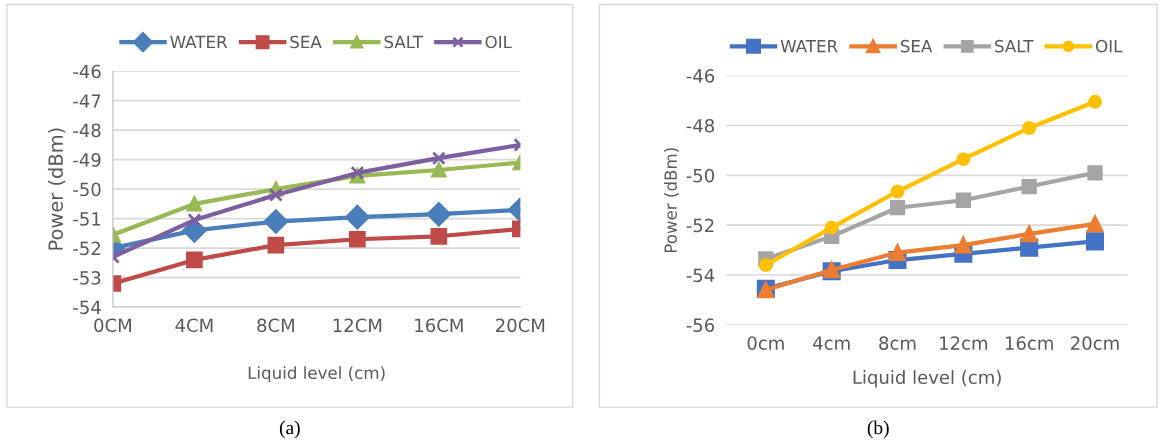 The width and height of the screenshot is (1164, 445). Describe the element at coordinates (897, 343) in the screenshot. I see `x-tick-label: 8cm` at that location.